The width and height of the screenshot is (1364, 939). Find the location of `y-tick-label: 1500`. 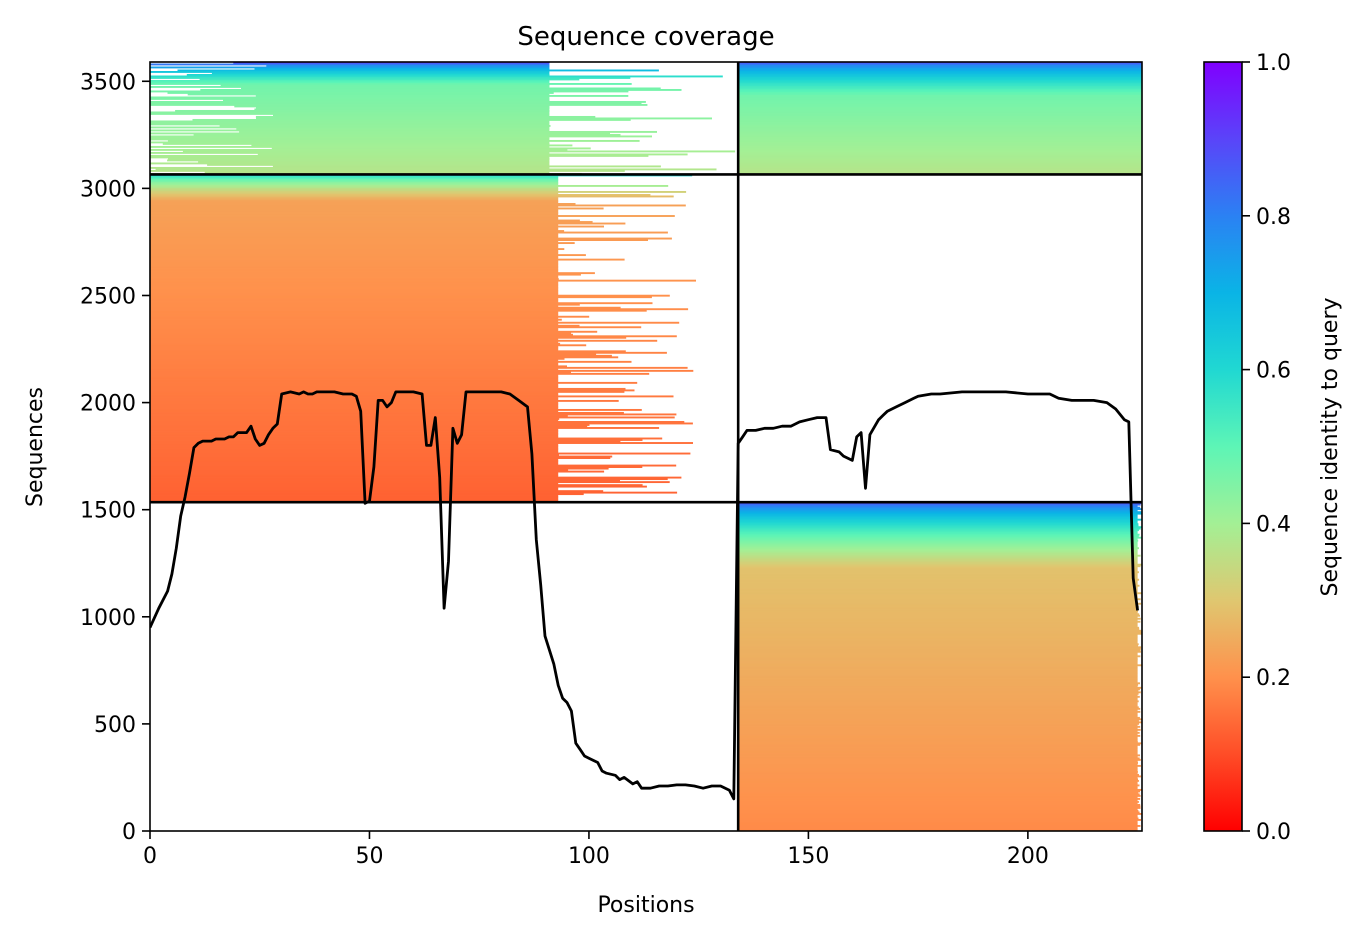

y-tick-label: 1500 is located at coordinates (108, 511).